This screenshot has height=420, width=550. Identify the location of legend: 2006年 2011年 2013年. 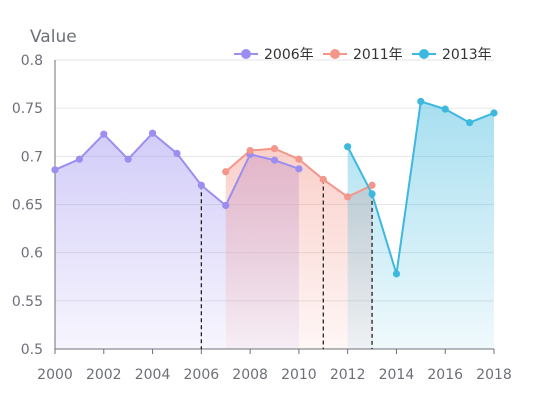
(363, 55).